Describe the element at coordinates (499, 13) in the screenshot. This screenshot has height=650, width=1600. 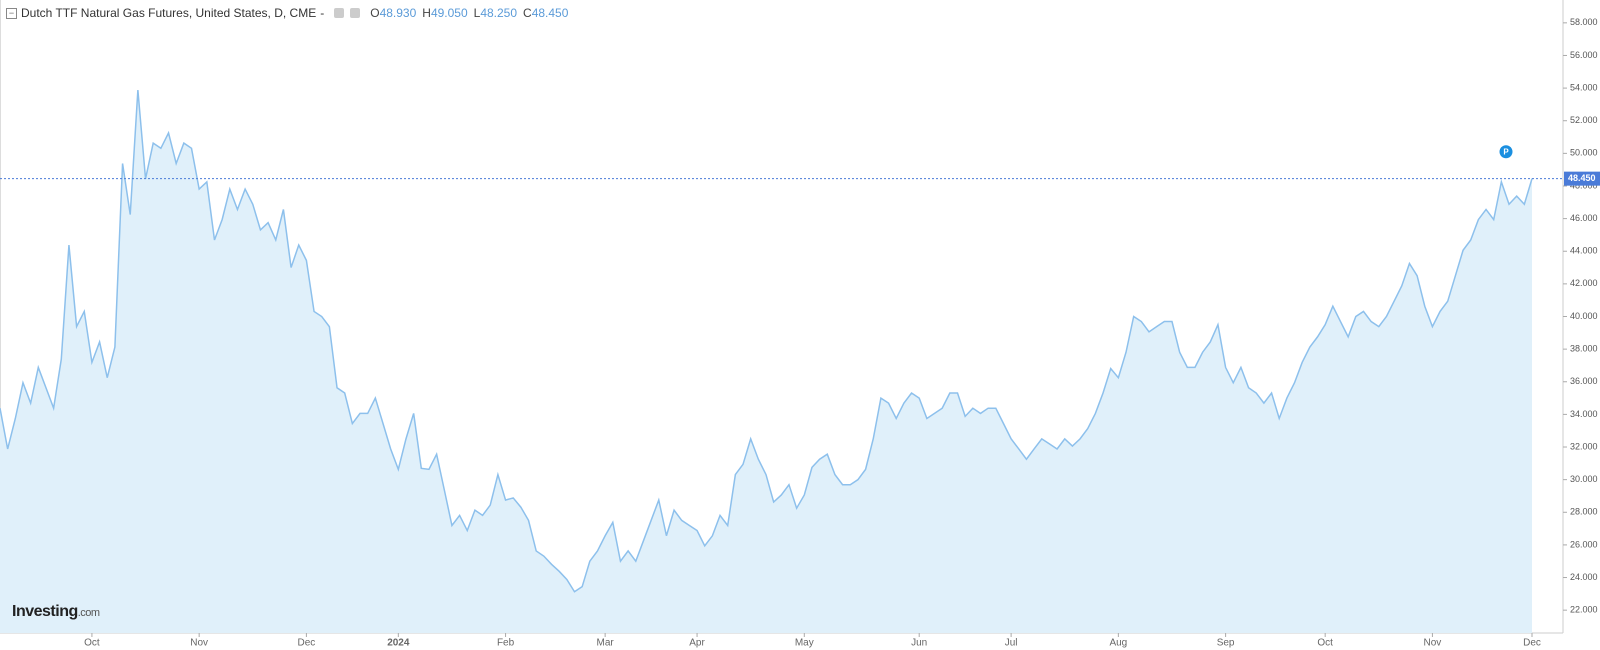
I see `ohlc-value: 48.250` at that location.